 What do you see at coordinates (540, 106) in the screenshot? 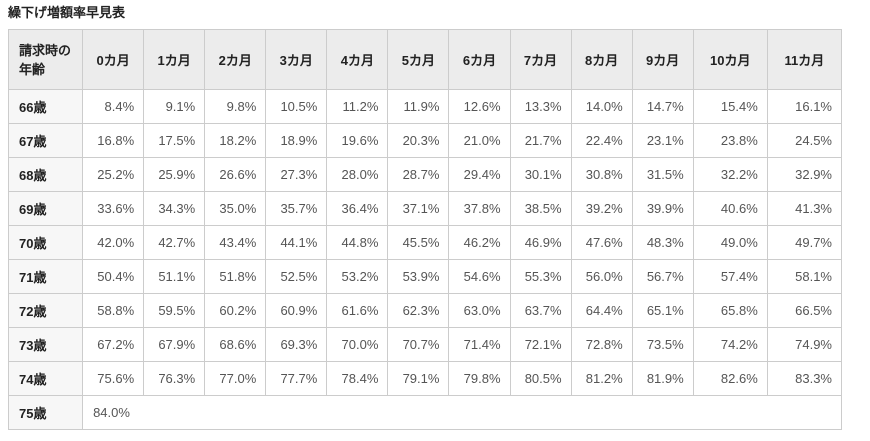
I see `rate-cell: 13.3%` at bounding box center [540, 106].